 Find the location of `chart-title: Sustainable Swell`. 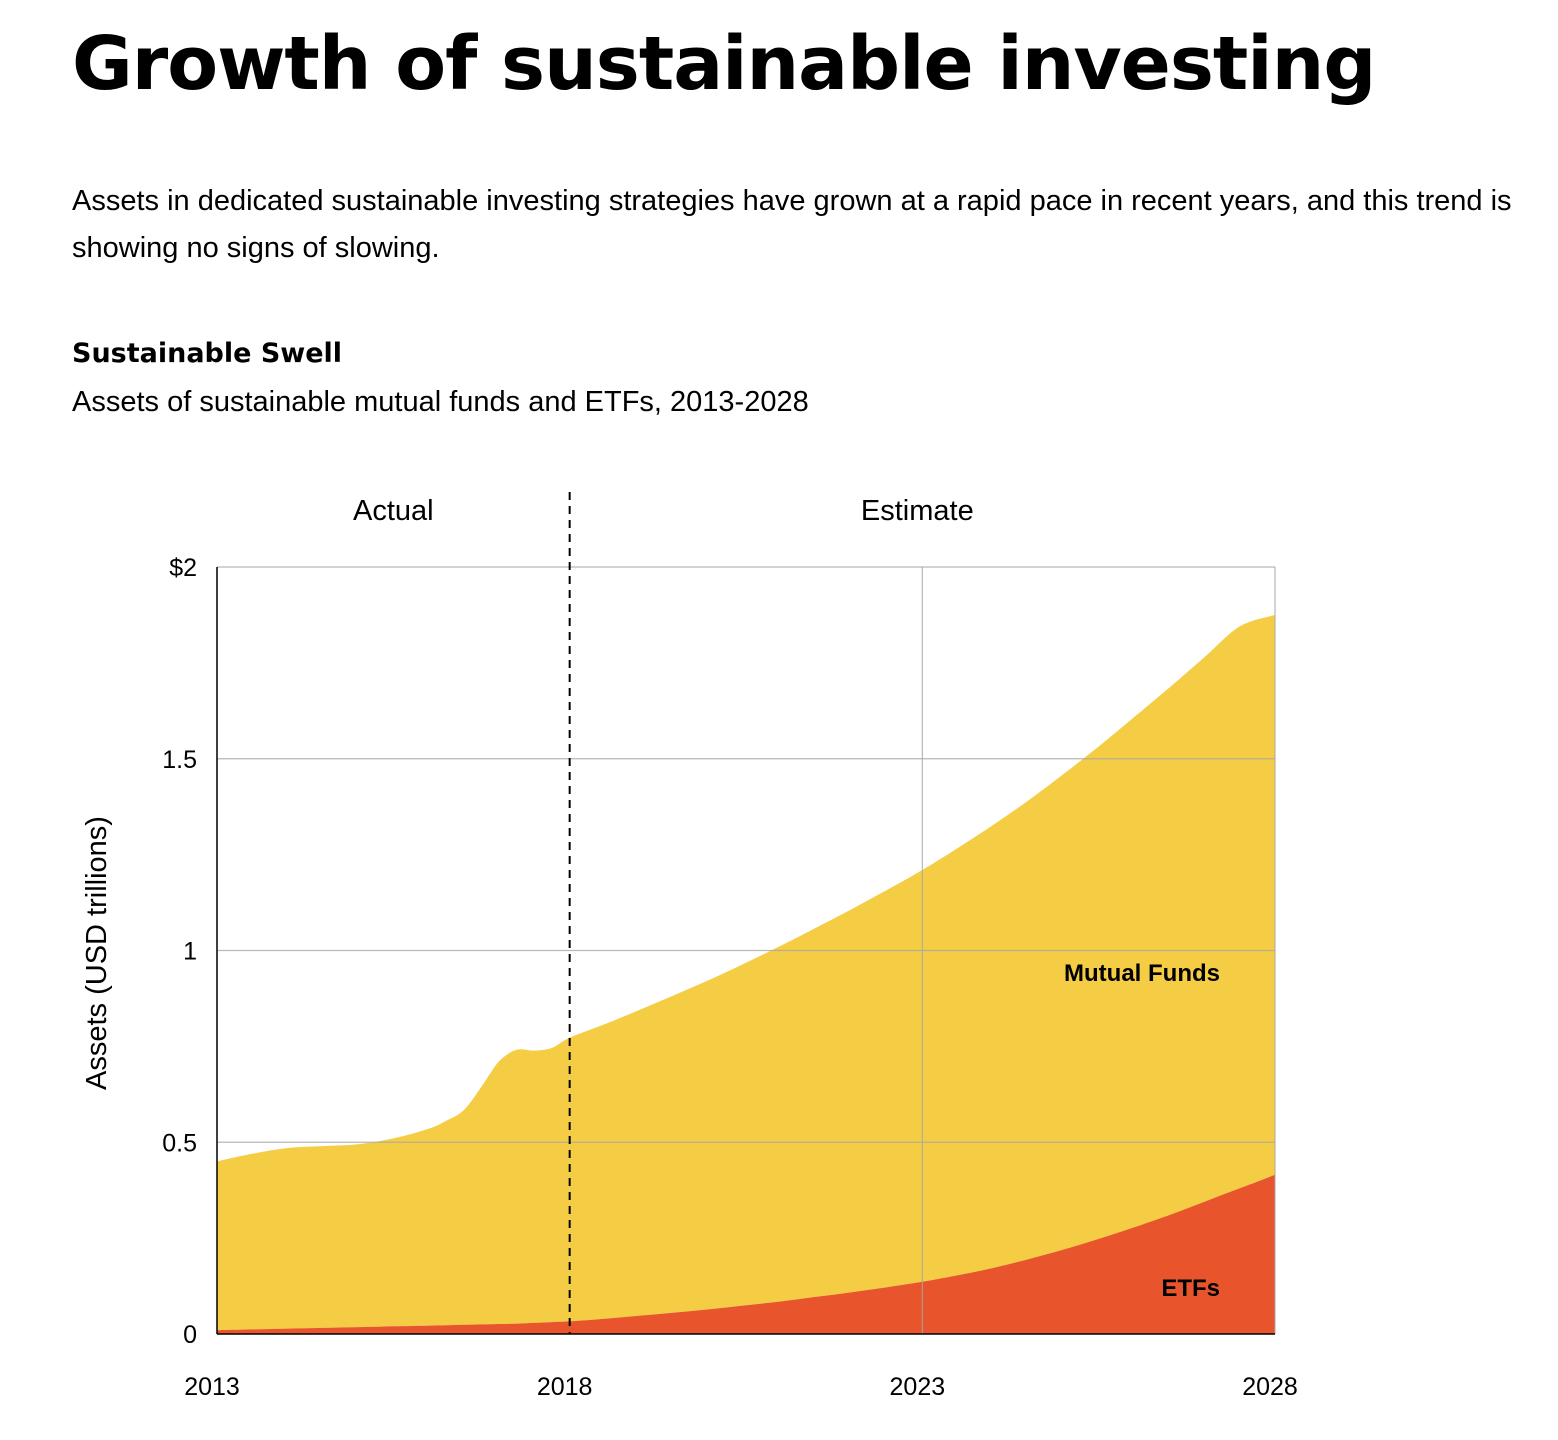

chart-title: Sustainable Swell is located at coordinates (207, 353).